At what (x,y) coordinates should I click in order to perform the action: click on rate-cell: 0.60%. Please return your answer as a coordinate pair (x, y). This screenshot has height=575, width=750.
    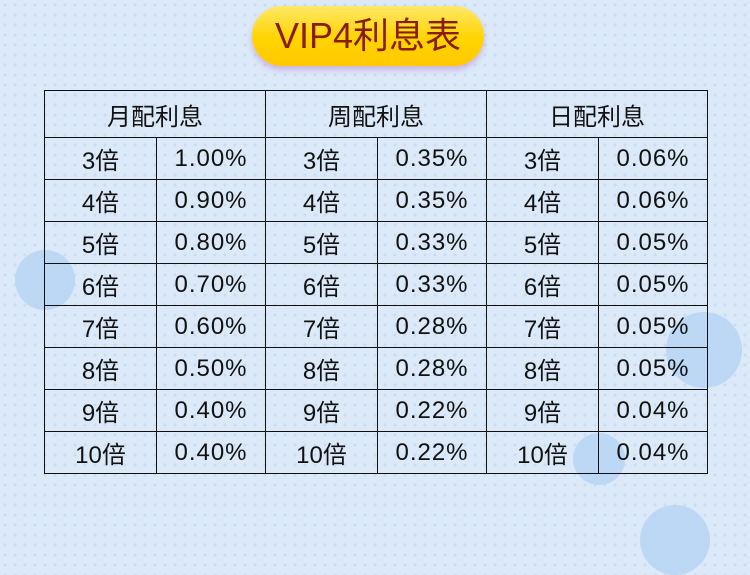
    Looking at the image, I should click on (211, 326).